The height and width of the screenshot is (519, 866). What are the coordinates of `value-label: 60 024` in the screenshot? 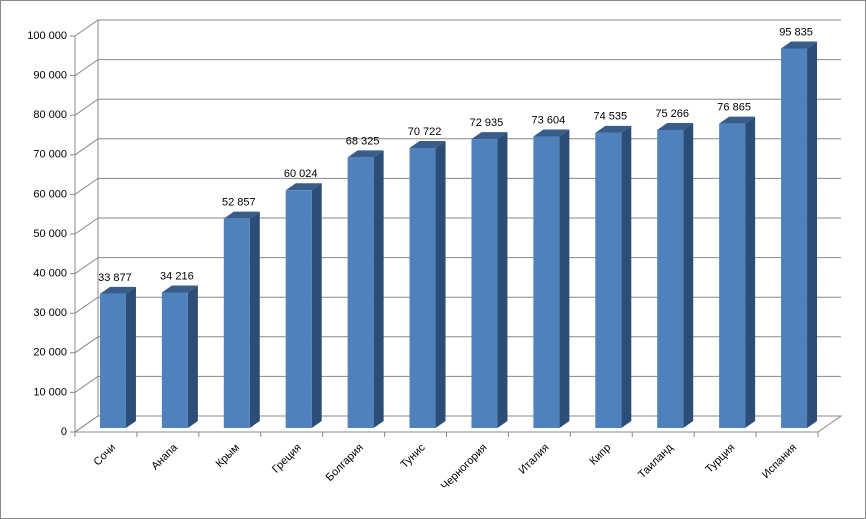 It's located at (301, 174).